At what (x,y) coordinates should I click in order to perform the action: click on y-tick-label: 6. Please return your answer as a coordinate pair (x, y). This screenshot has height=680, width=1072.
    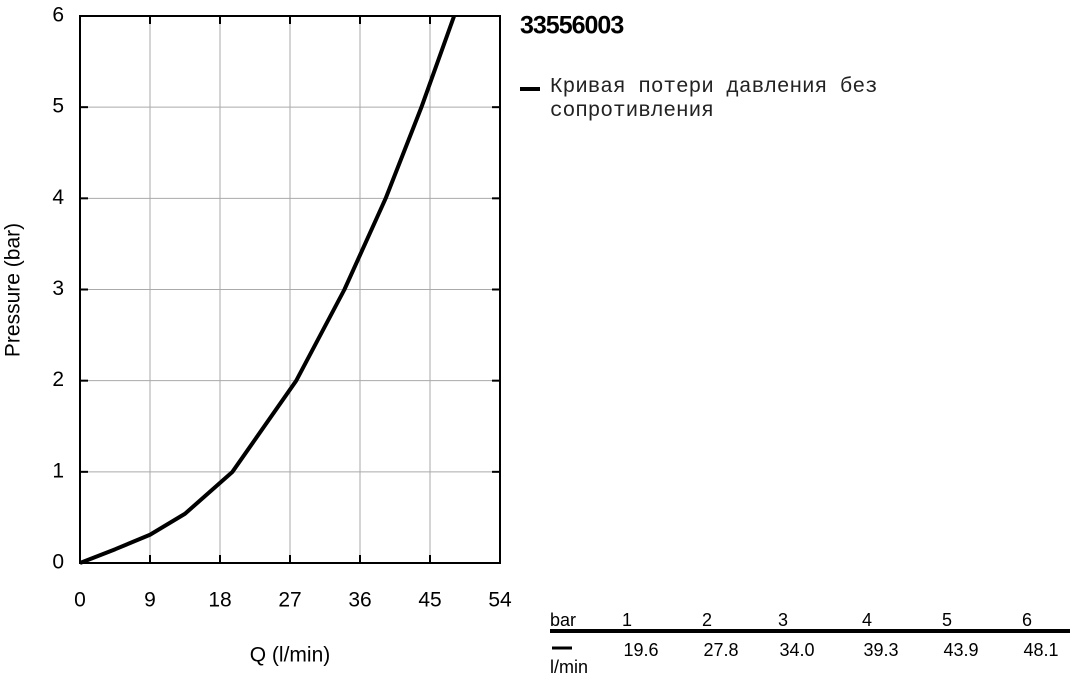
    Looking at the image, I should click on (58, 15).